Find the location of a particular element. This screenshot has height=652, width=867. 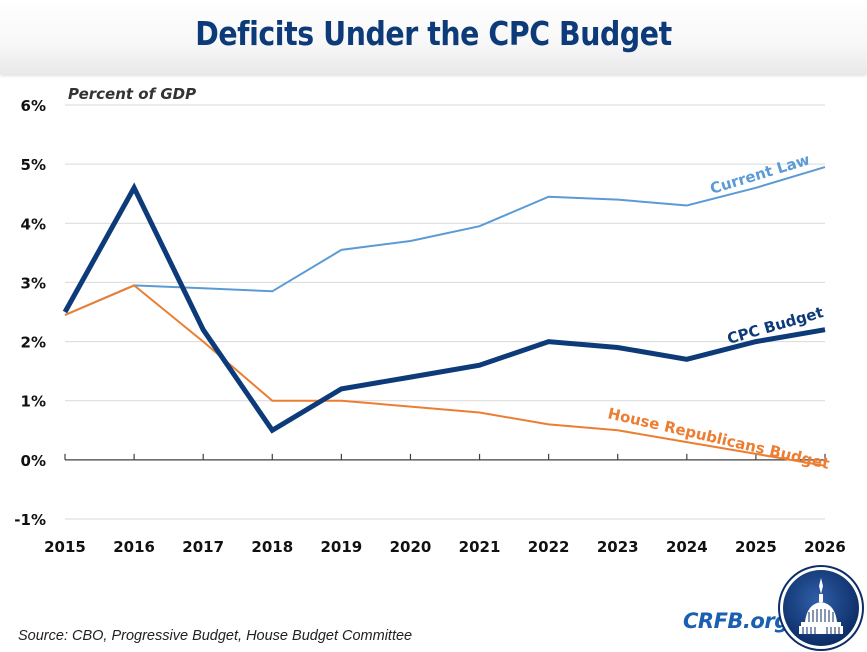

chart-title: Deficits Under the CPC Budget is located at coordinates (433, 33).